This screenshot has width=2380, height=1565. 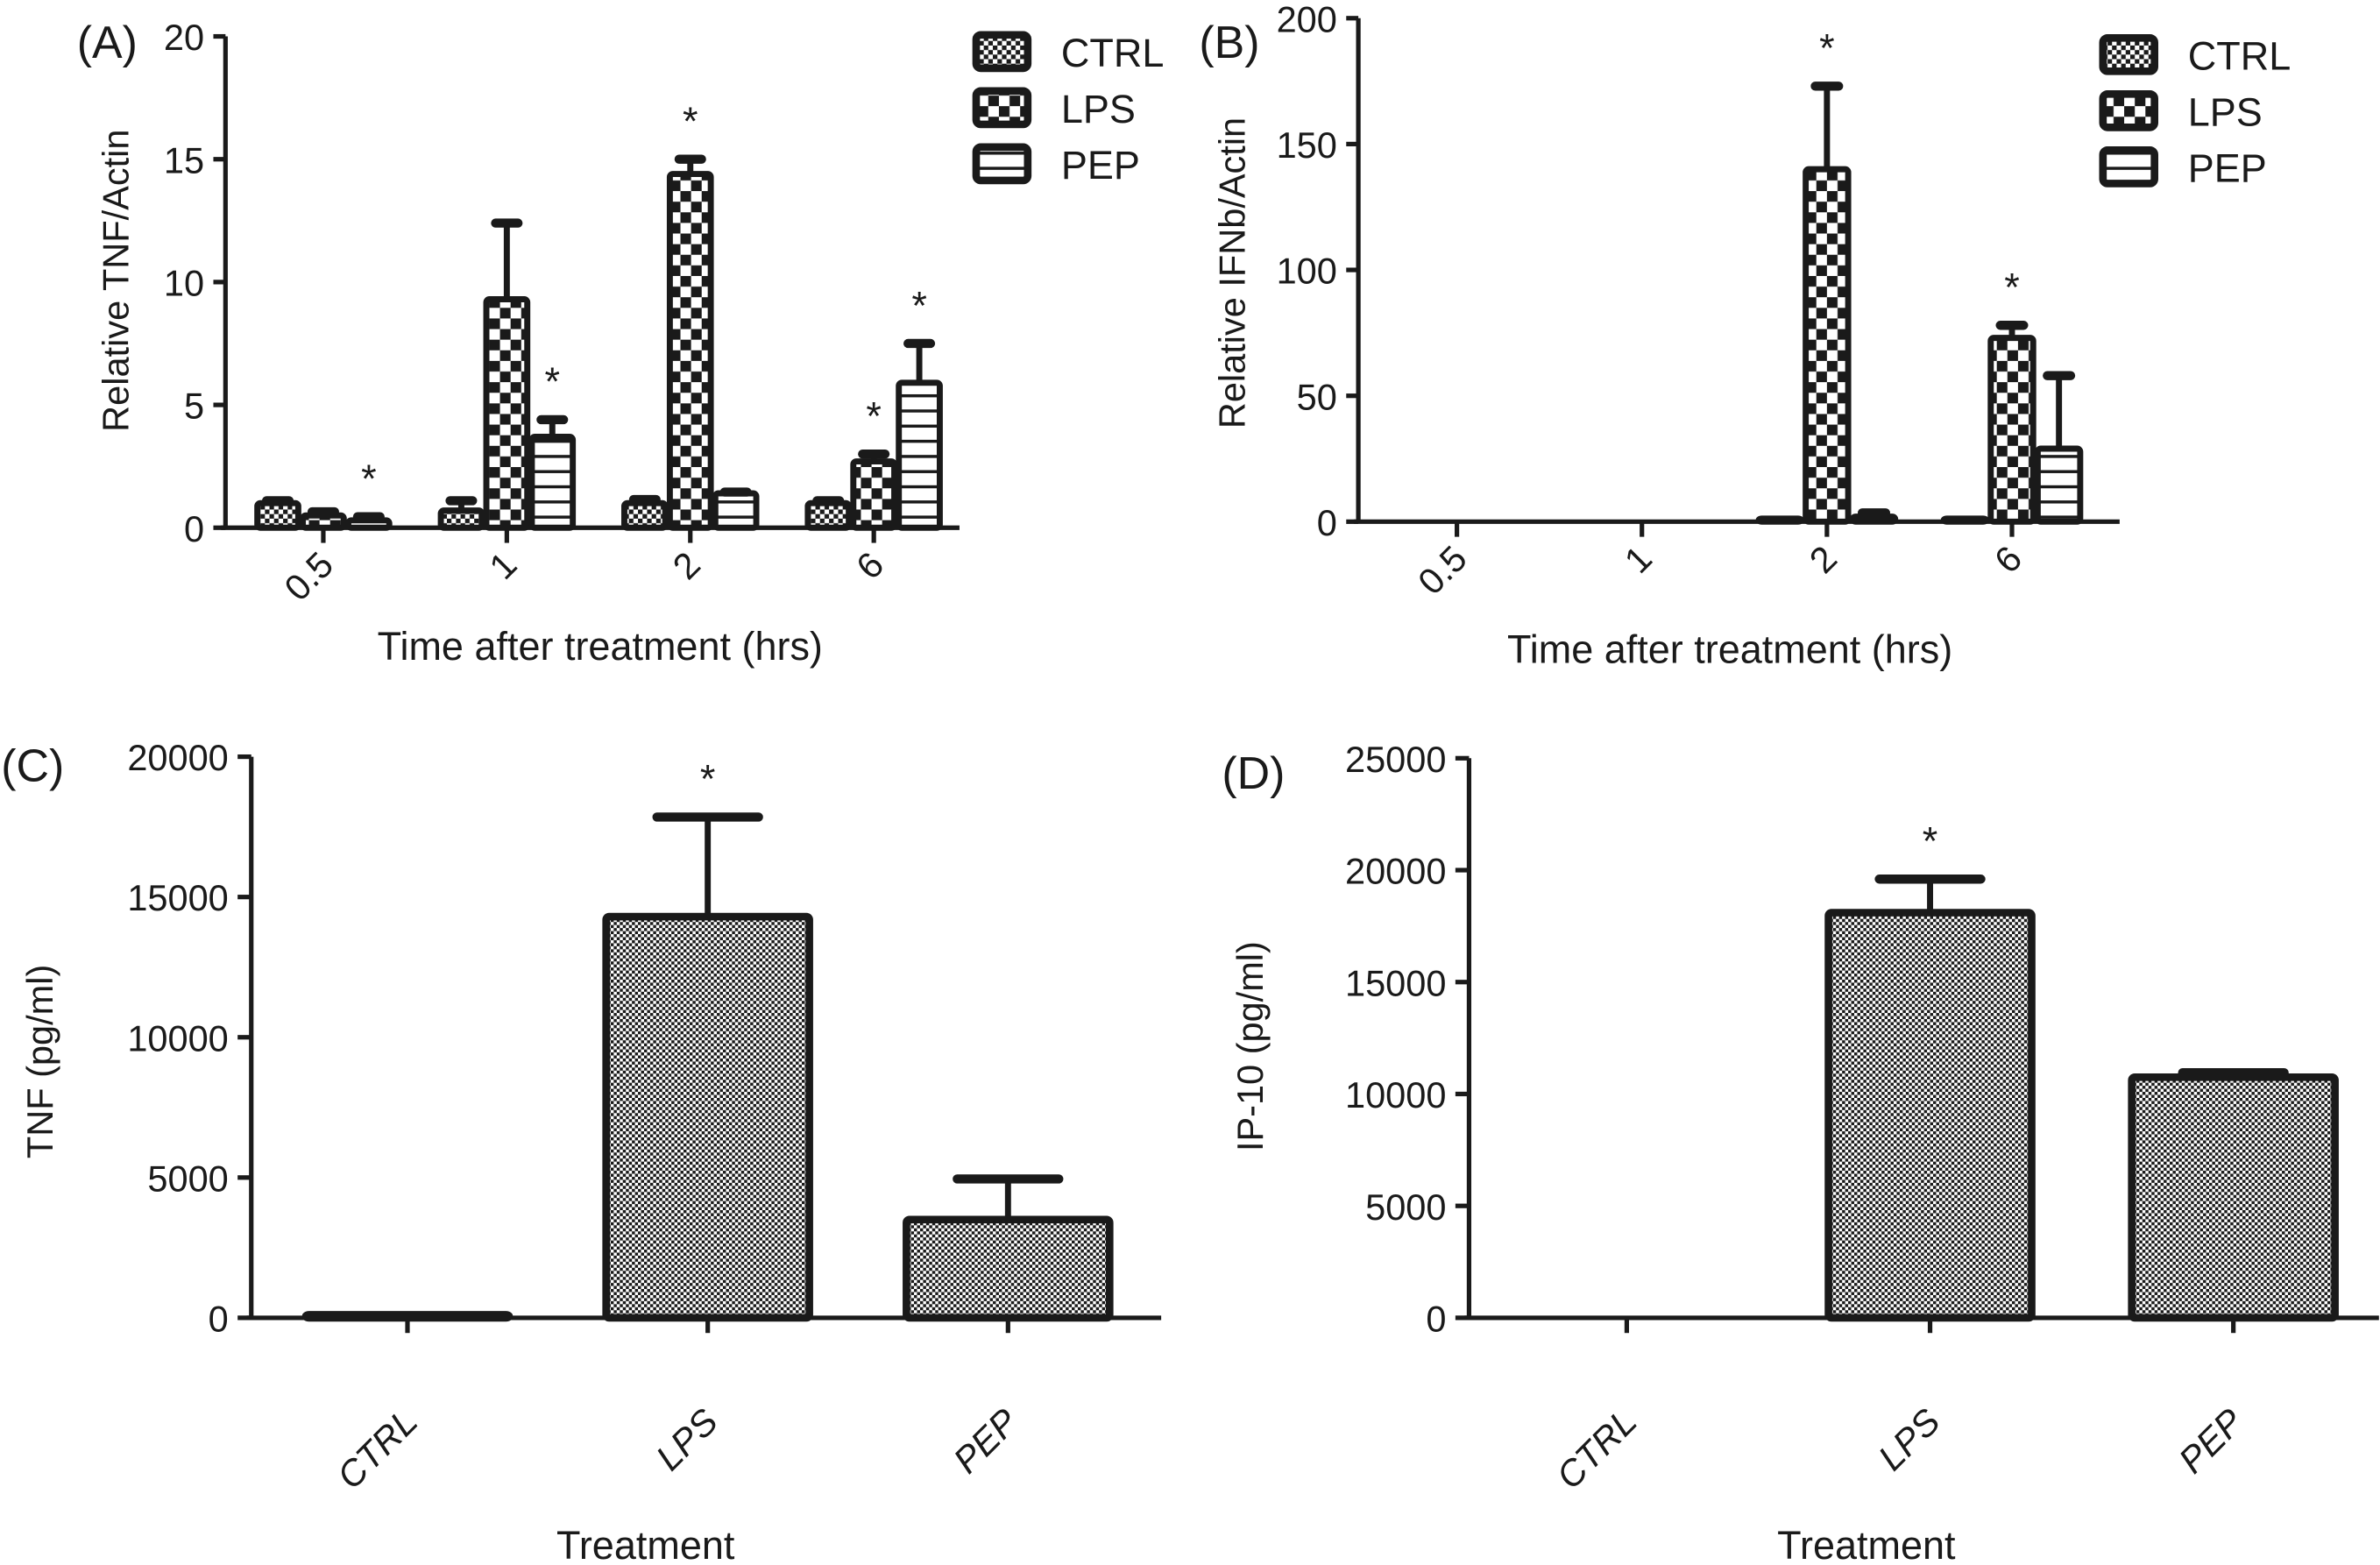 I want to click on y-axis-label-d: IP-10 (pg/ml), so click(x=1250, y=1046).